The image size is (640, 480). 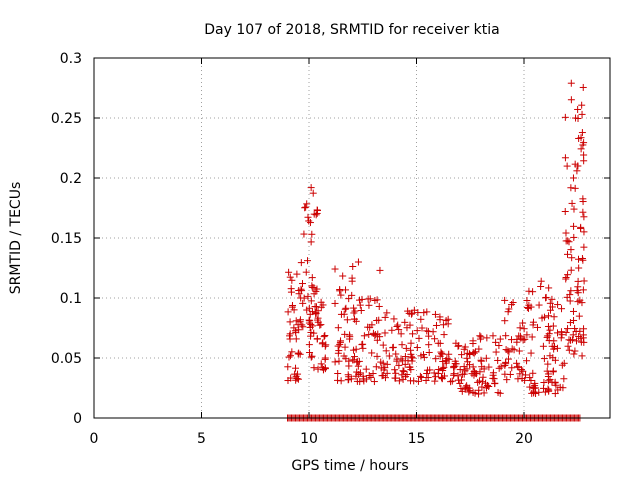 I want to click on x-tick-label: 0, so click(x=94, y=439).